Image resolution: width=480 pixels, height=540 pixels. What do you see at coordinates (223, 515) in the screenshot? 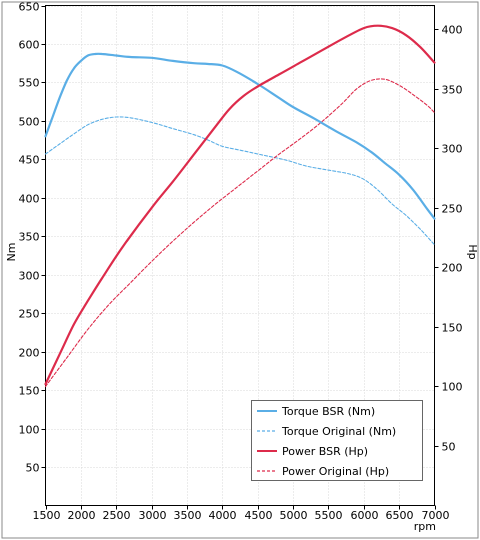
I see `x-tick-label: 4000` at bounding box center [223, 515].